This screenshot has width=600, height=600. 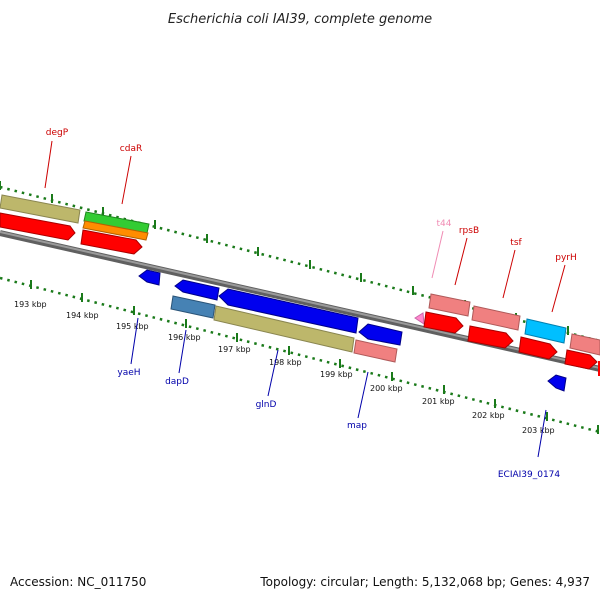 I want to click on scale-label: 197 kbp, so click(x=234, y=349).